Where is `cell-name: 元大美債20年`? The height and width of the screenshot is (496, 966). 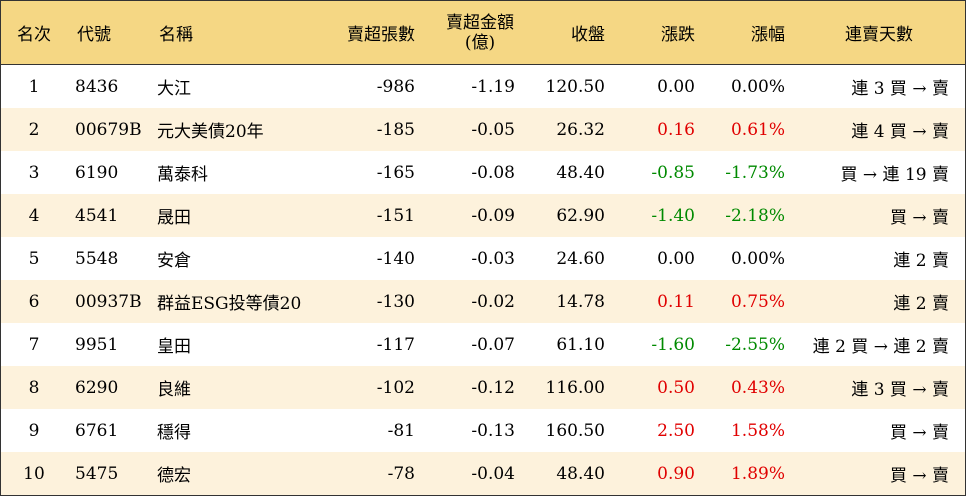 cell-name: 元大美債20年 is located at coordinates (210, 132).